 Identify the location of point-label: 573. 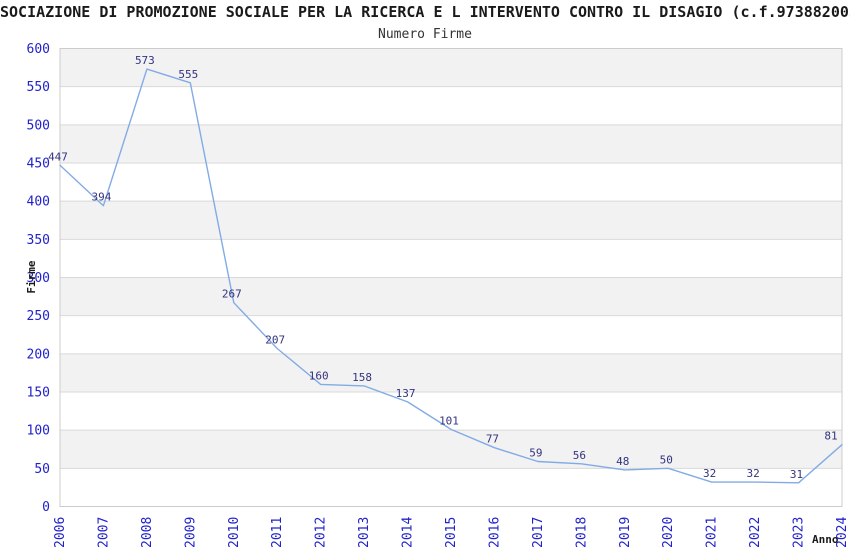
(145, 60).